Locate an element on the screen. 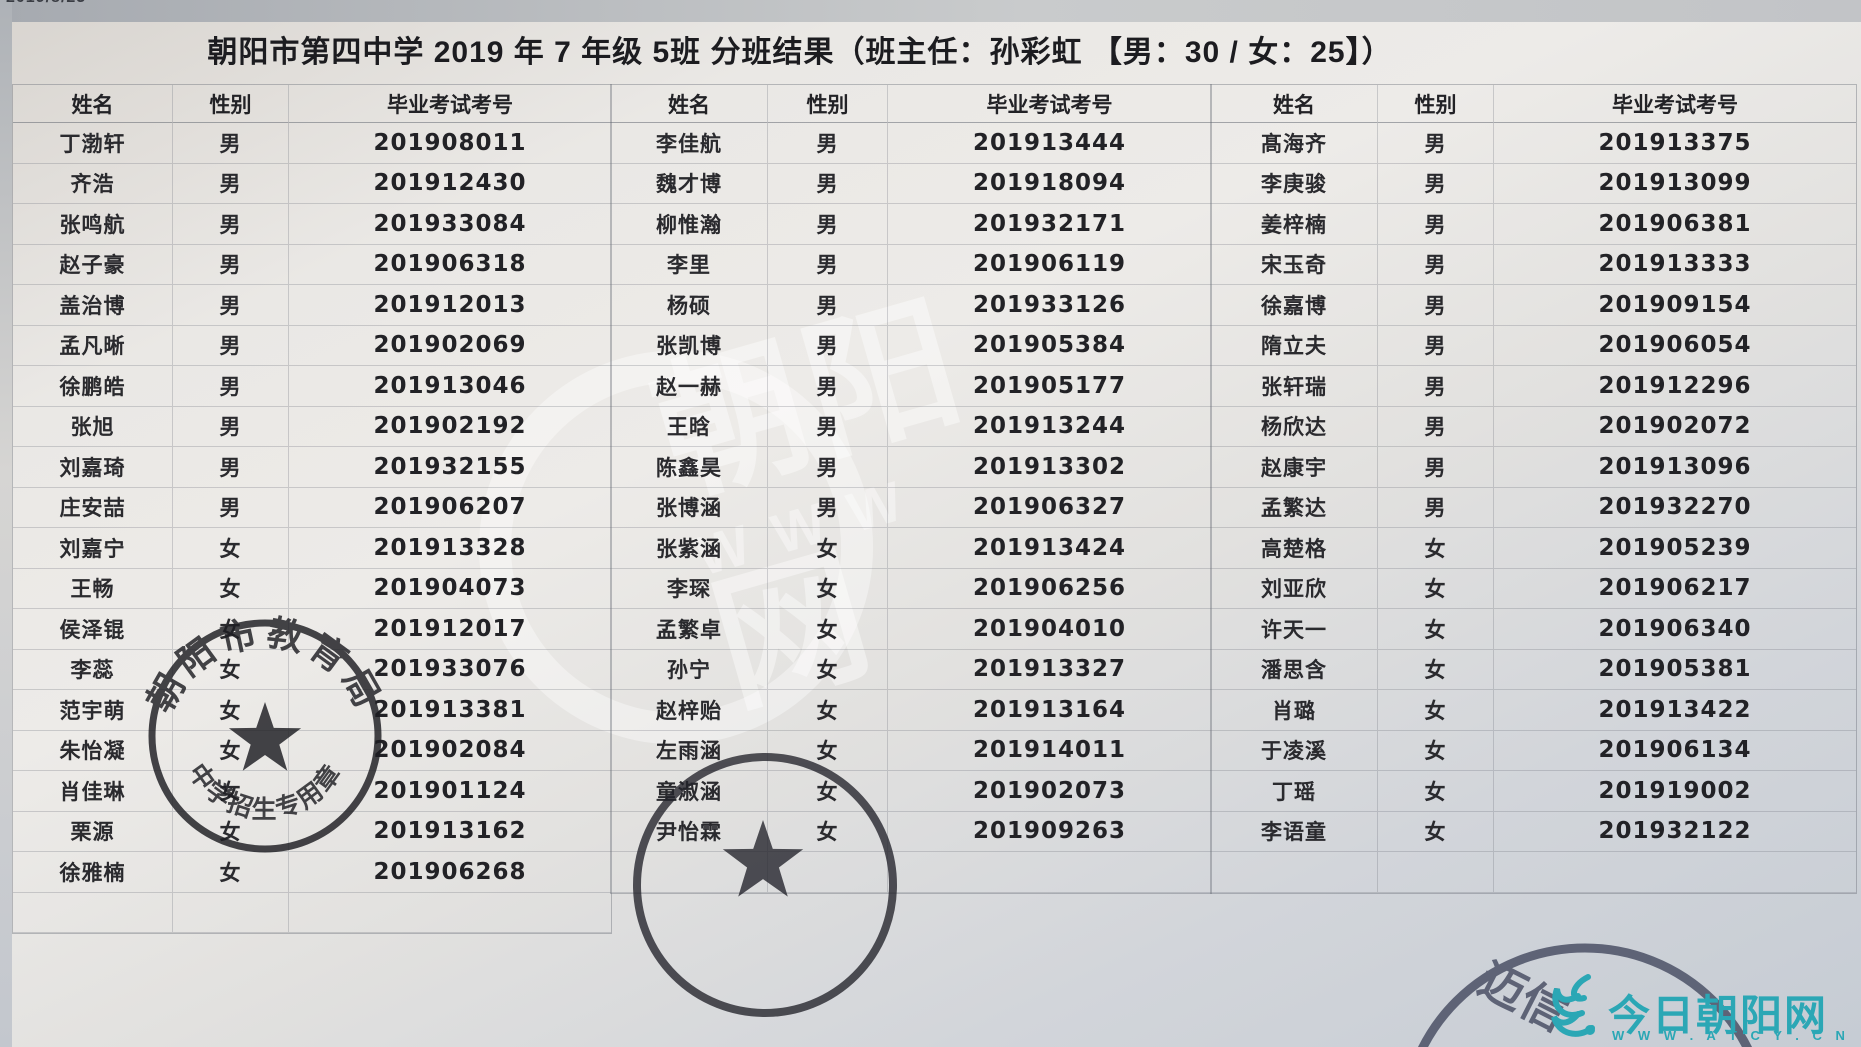  student-name-cell: 陈鑫昊 is located at coordinates (689, 467).